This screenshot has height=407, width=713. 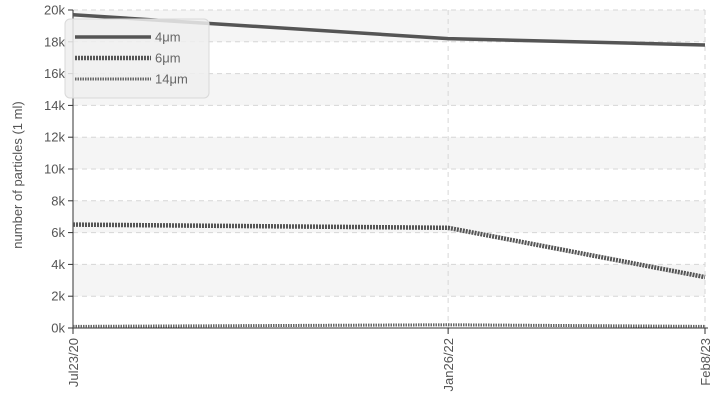 What do you see at coordinates (54, 41) in the screenshot?
I see `y-tick-label: 18k` at bounding box center [54, 41].